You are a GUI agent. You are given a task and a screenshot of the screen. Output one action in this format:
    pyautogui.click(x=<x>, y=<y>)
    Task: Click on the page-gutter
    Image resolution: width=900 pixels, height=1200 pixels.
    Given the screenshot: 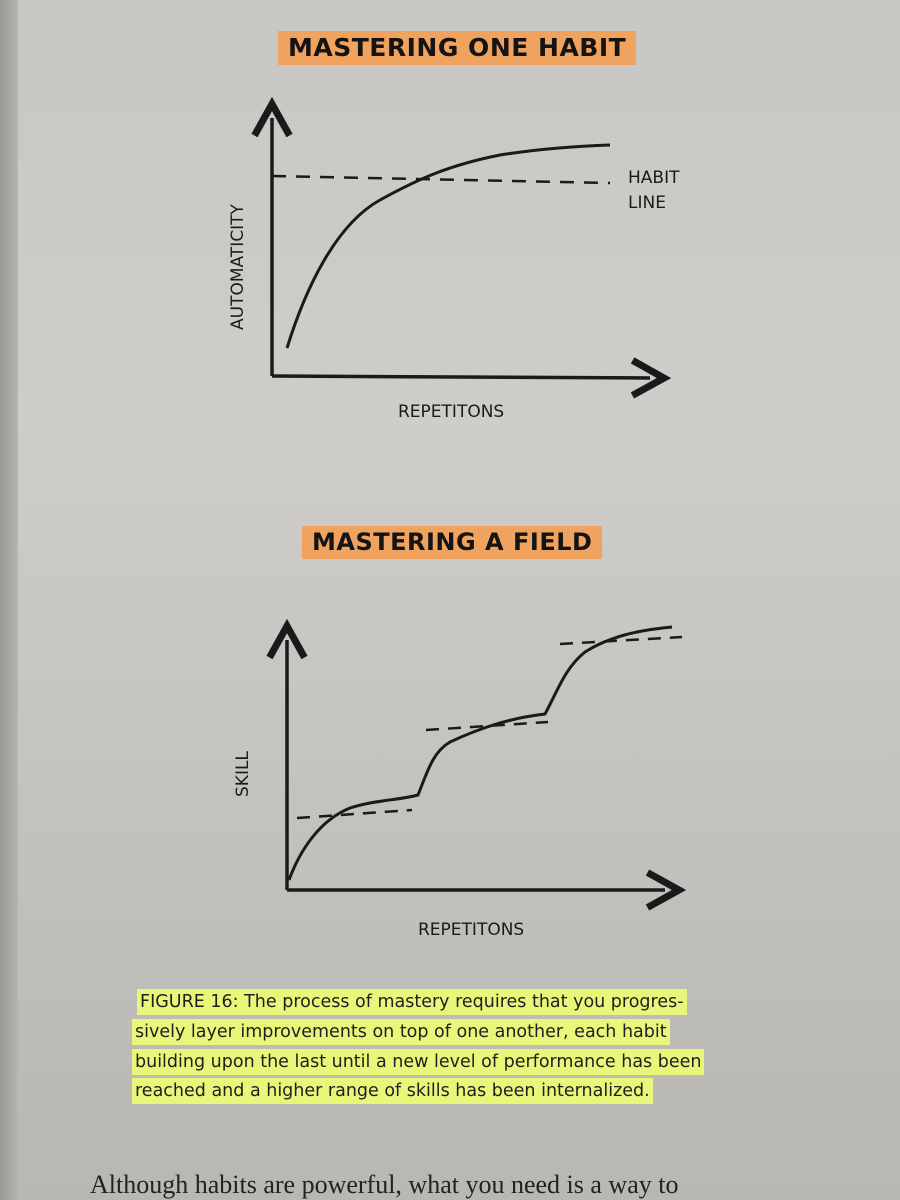 What is the action you would take?
    pyautogui.click(x=9, y=600)
    